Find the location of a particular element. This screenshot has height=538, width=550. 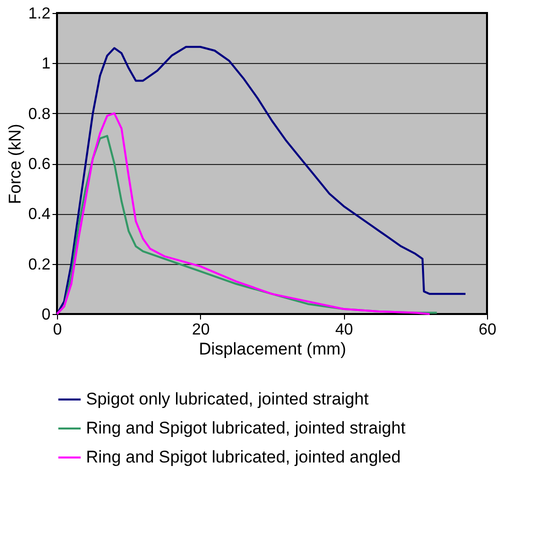

x-tick-label: 0 is located at coordinates (57, 330).